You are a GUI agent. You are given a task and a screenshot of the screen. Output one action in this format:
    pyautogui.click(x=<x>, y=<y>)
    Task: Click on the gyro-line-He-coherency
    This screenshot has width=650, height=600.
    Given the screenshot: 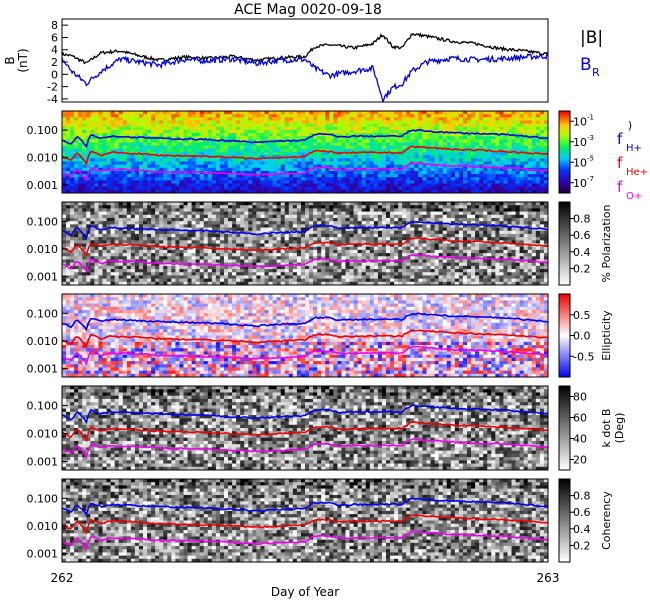 What is the action you would take?
    pyautogui.click(x=305, y=524)
    